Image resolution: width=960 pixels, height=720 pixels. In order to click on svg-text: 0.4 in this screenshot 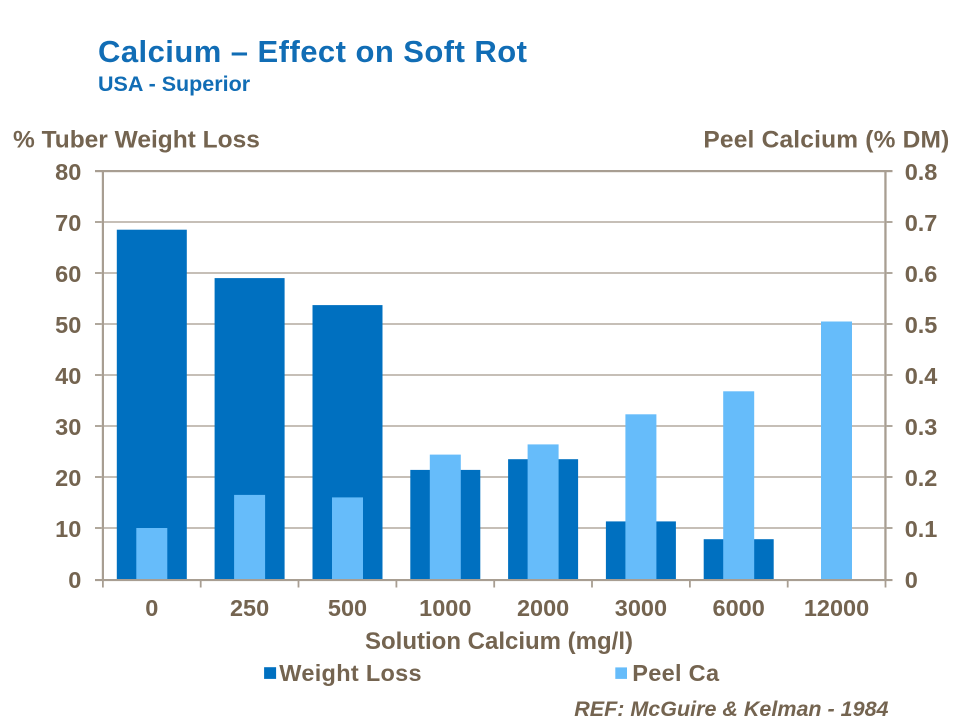, I will do `click(921, 376)`.